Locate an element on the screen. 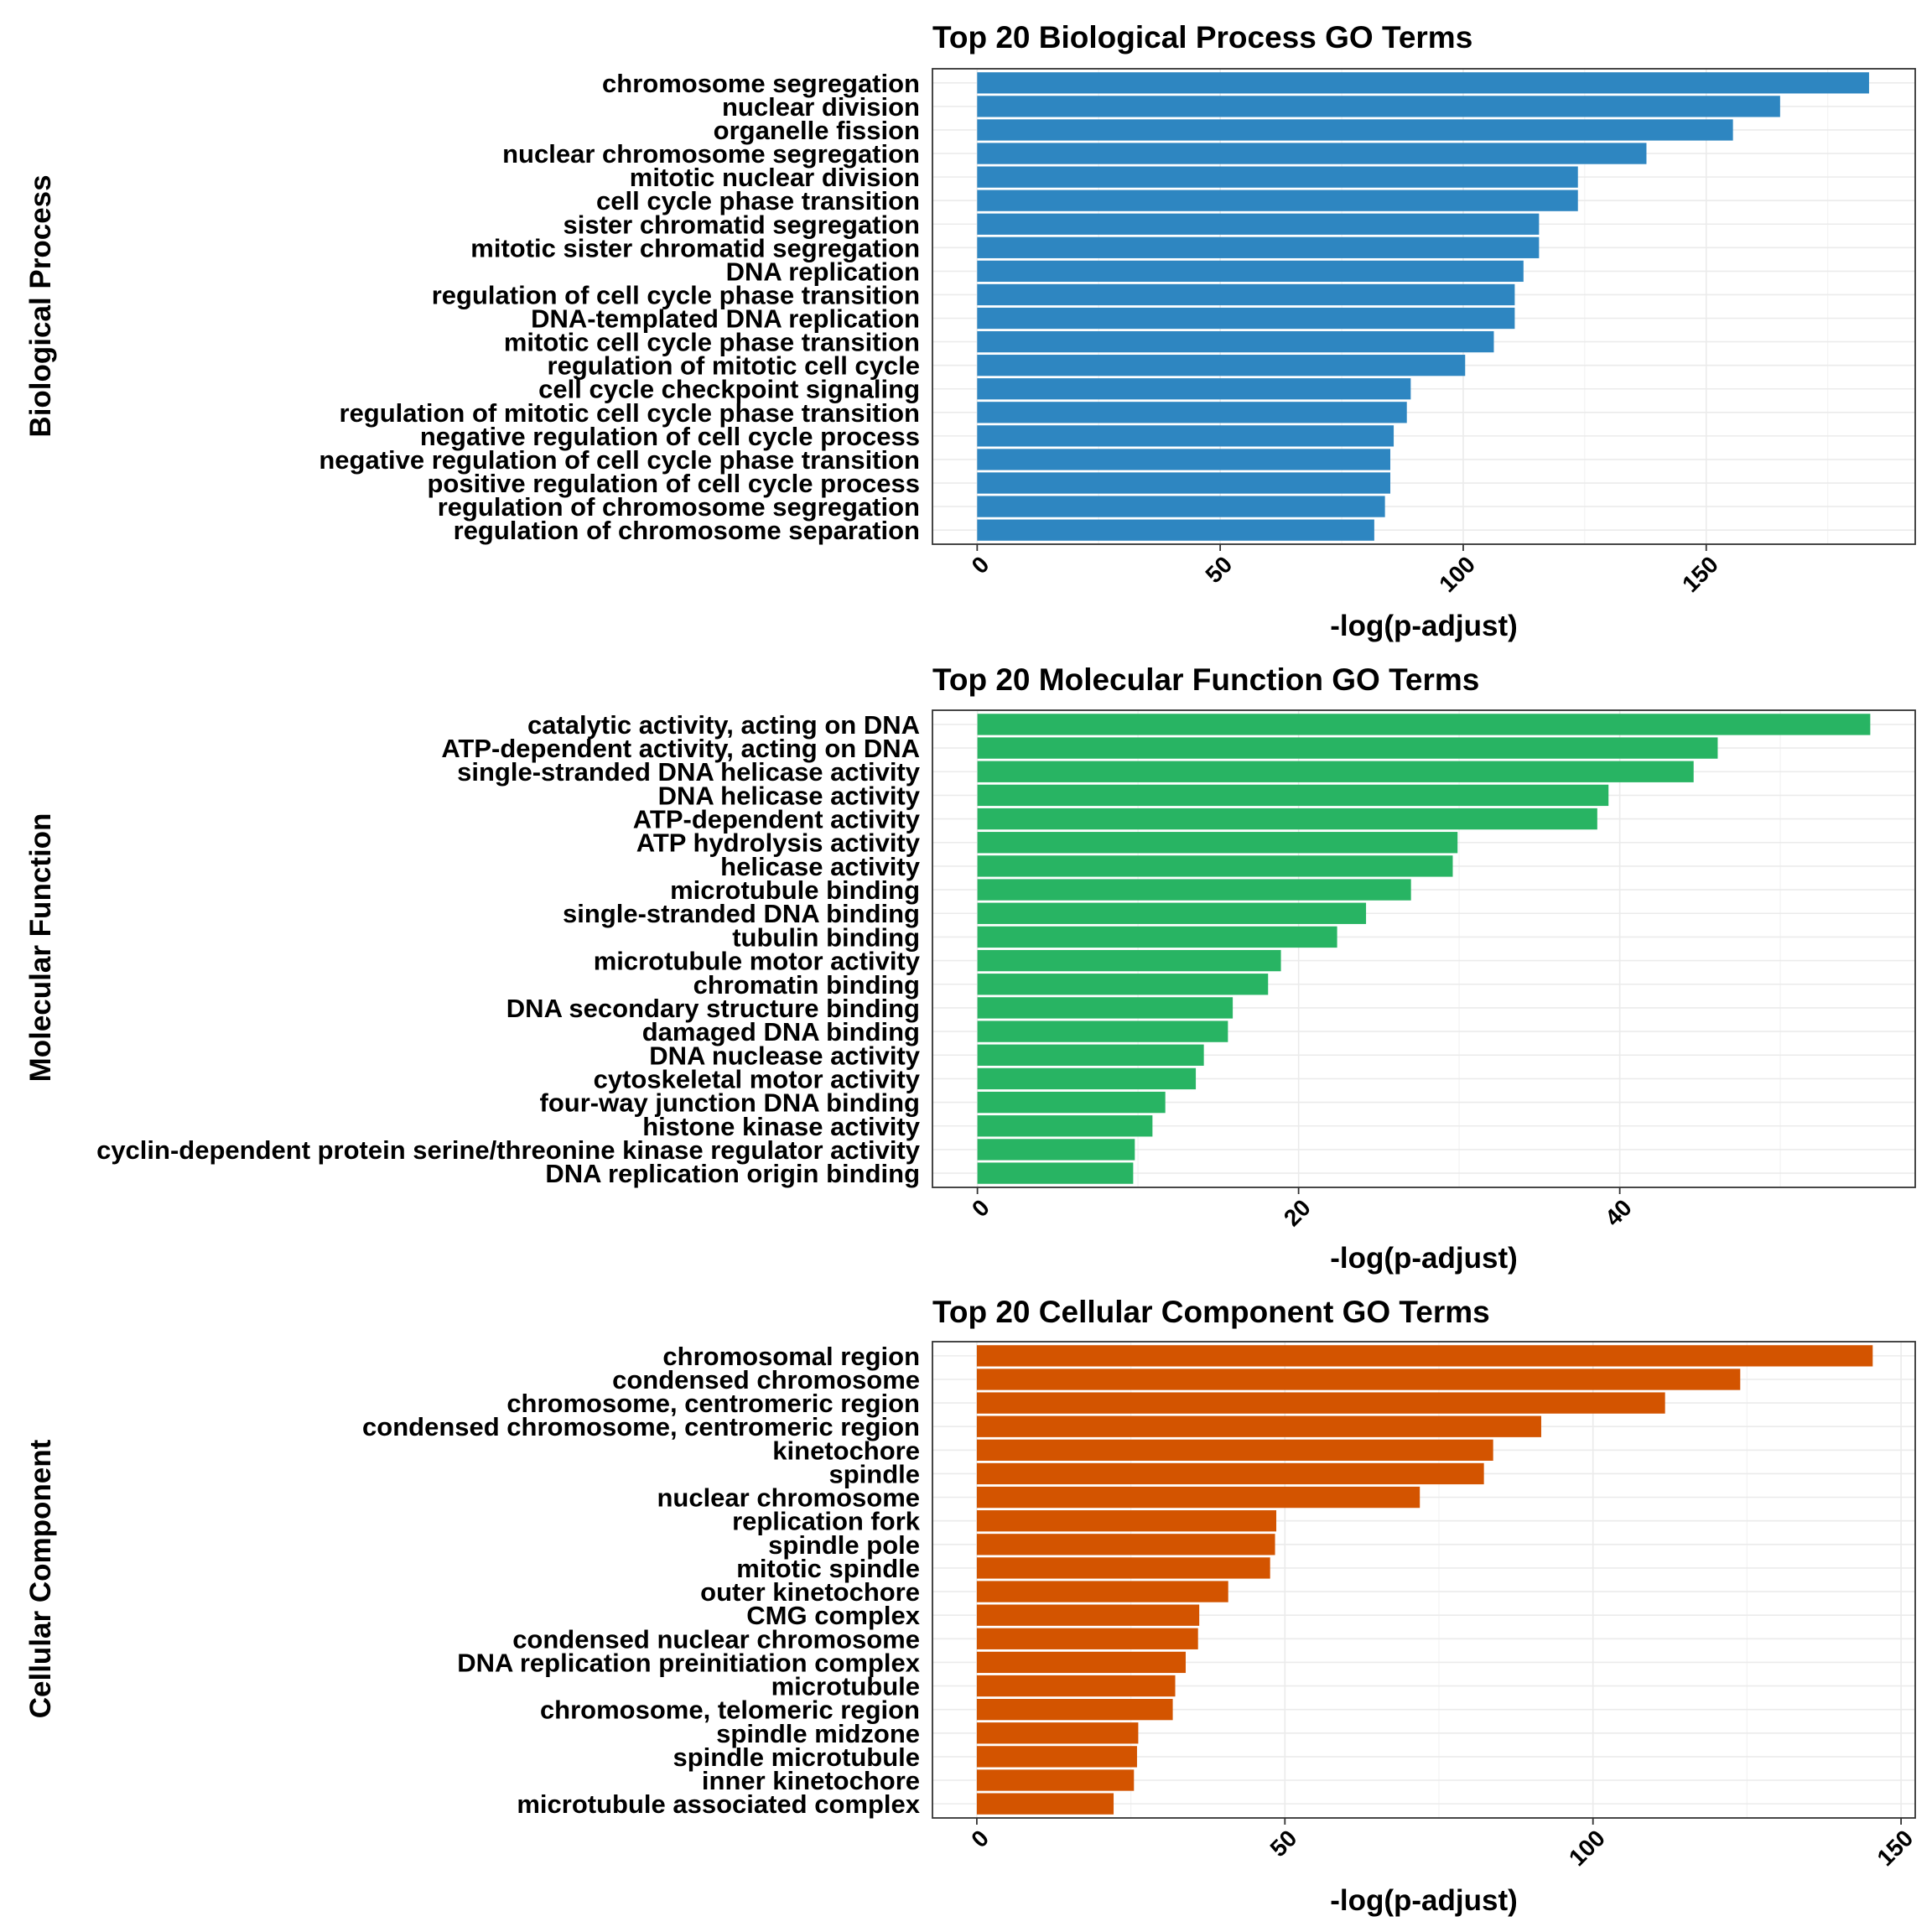 This screenshot has height=1932, width=1932. category-label: DNA secondary structure binding is located at coordinates (713, 1008).